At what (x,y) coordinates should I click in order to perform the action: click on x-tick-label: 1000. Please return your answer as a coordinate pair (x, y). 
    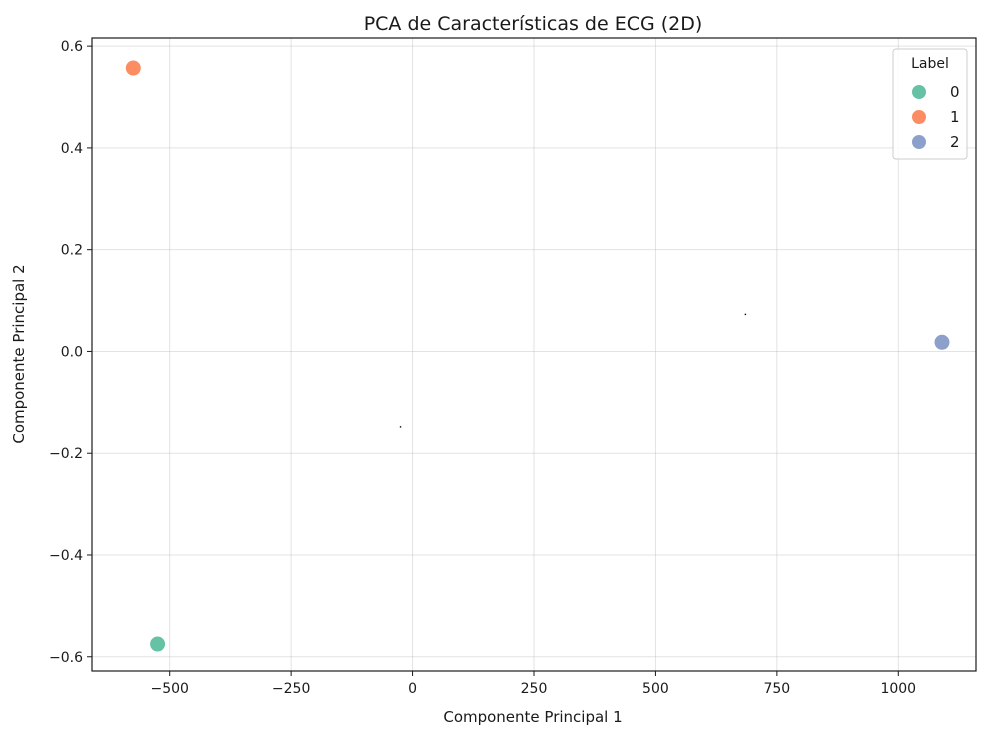
    Looking at the image, I should click on (898, 689).